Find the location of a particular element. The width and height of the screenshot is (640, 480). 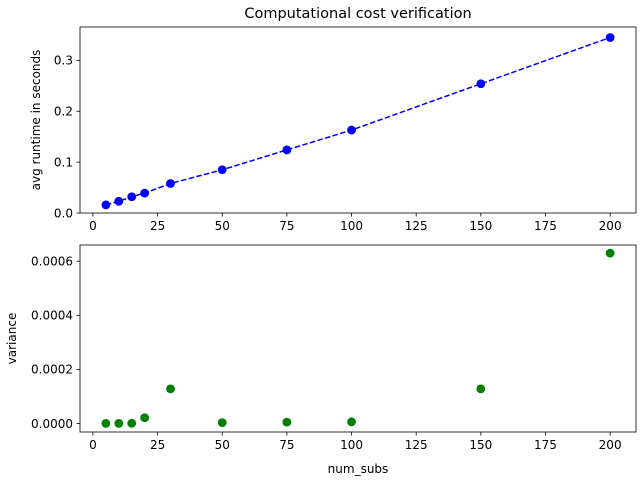

y-axis-label: avg runtime in seconds is located at coordinates (36, 120).